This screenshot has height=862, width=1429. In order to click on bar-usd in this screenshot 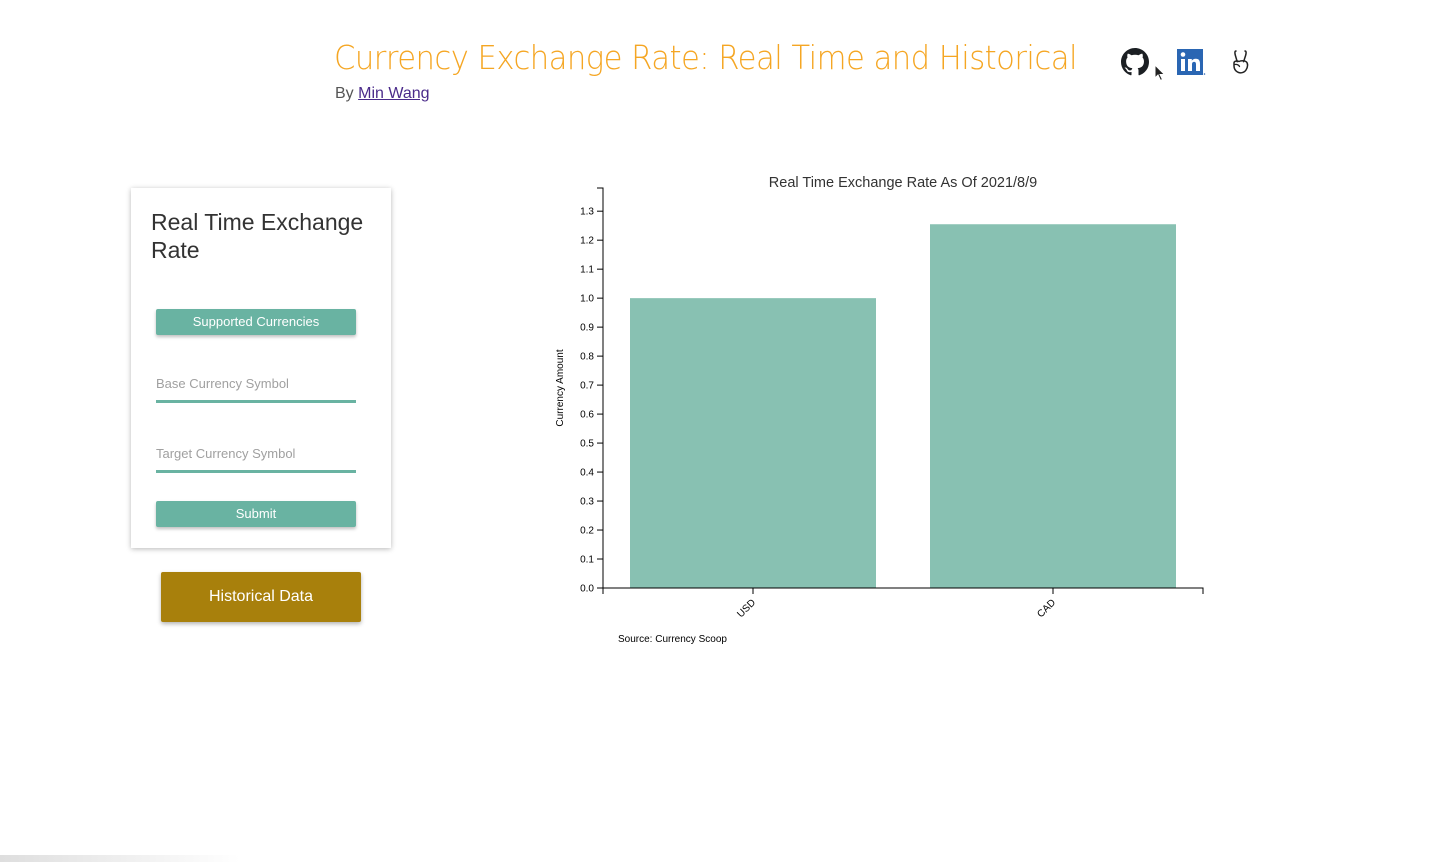, I will do `click(753, 443)`.